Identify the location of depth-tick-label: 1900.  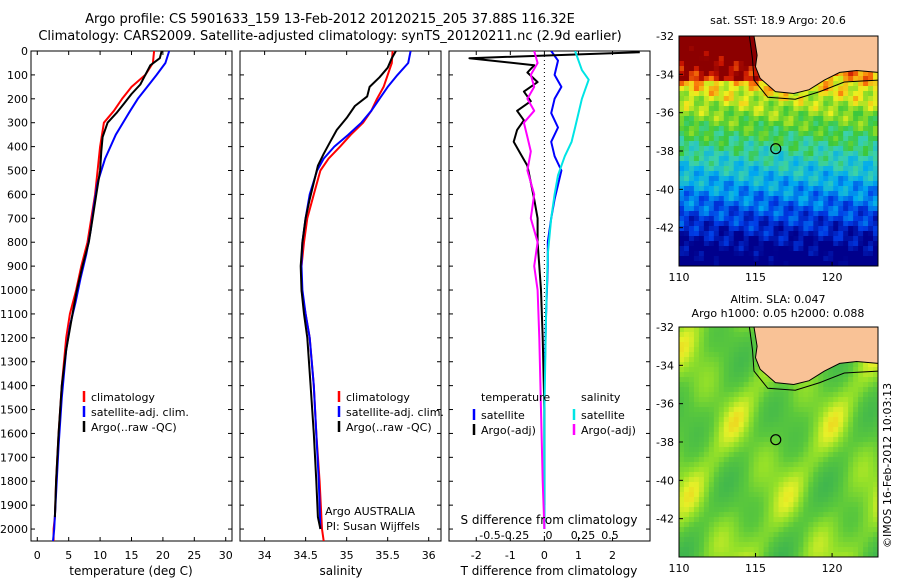
(14, 505).